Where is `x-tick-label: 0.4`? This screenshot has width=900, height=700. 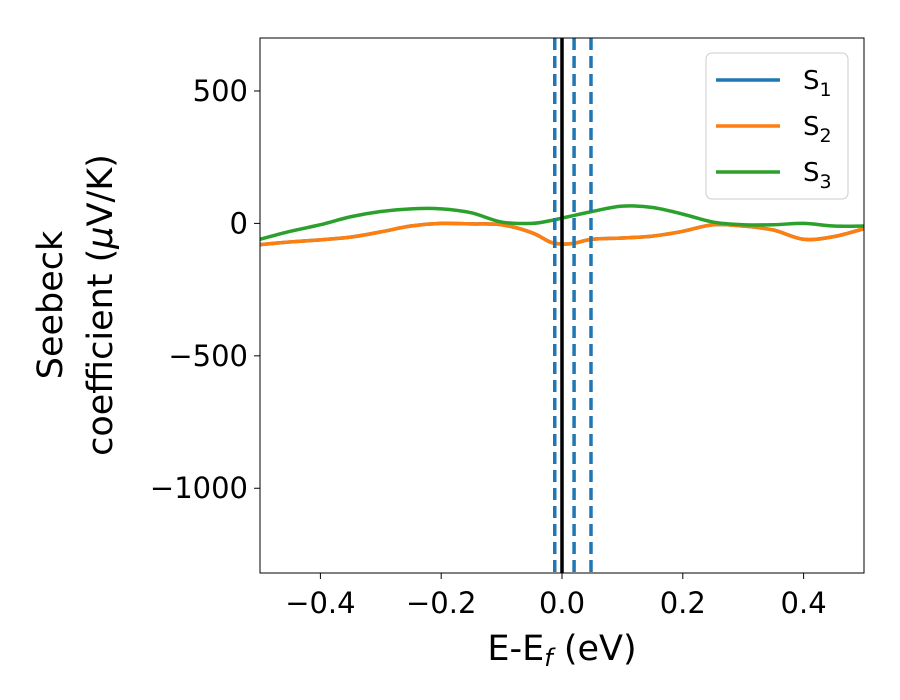
x-tick-label: 0.4 is located at coordinates (804, 603).